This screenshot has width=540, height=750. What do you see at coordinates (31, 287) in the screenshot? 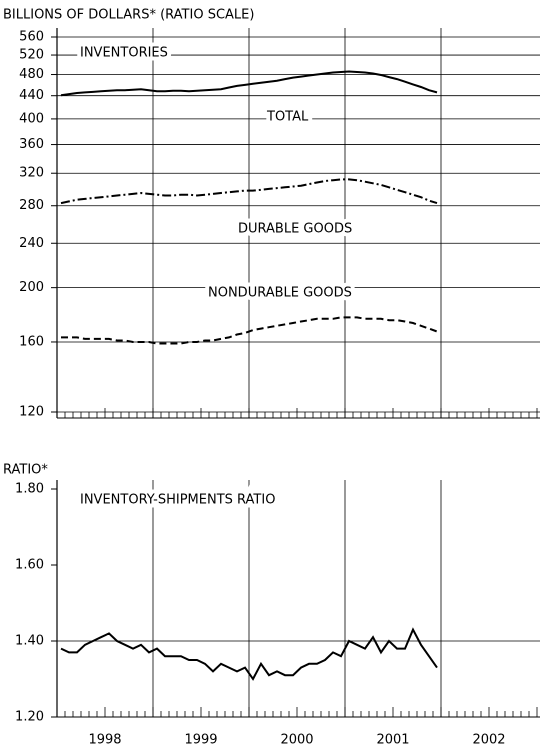
I see `y-tick-label: 200` at bounding box center [31, 287].